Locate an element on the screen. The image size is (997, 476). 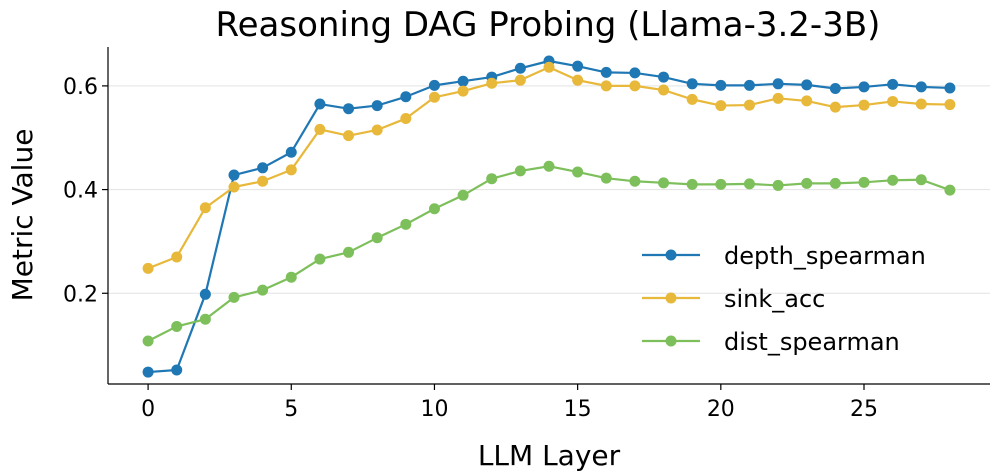
legend: depth_spearman sink_acc dist_spearman is located at coordinates (784, 299).